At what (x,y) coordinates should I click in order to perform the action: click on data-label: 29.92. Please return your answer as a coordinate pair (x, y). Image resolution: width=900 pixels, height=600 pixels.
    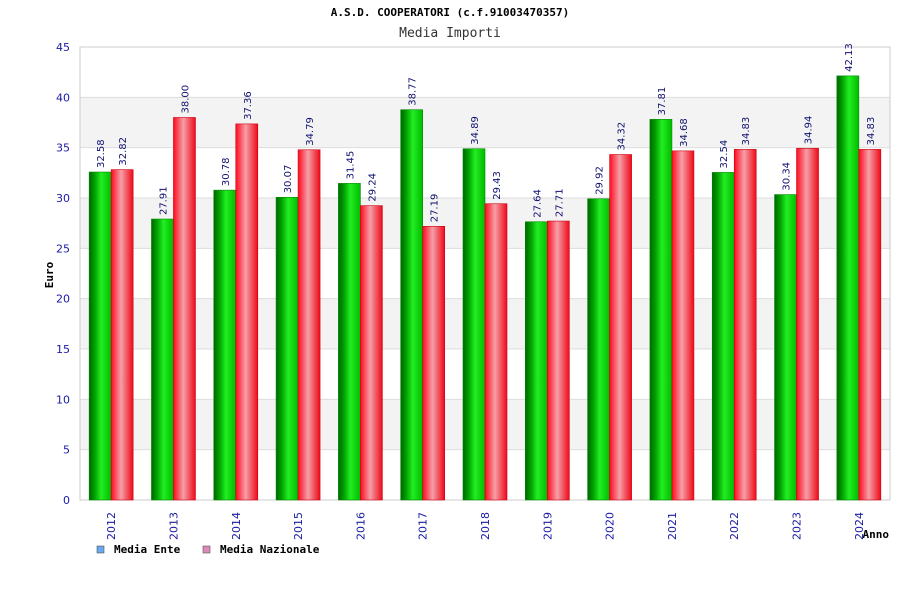
    Looking at the image, I should click on (600, 180).